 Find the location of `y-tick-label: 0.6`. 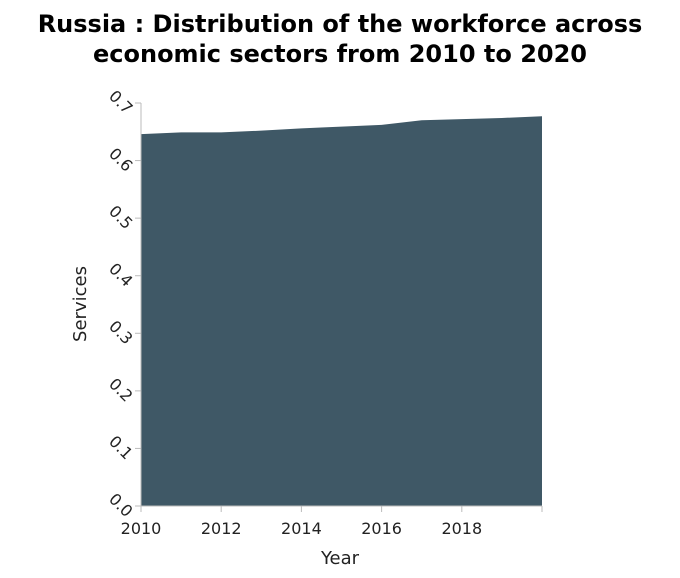

y-tick-label: 0.6 is located at coordinates (120, 159).